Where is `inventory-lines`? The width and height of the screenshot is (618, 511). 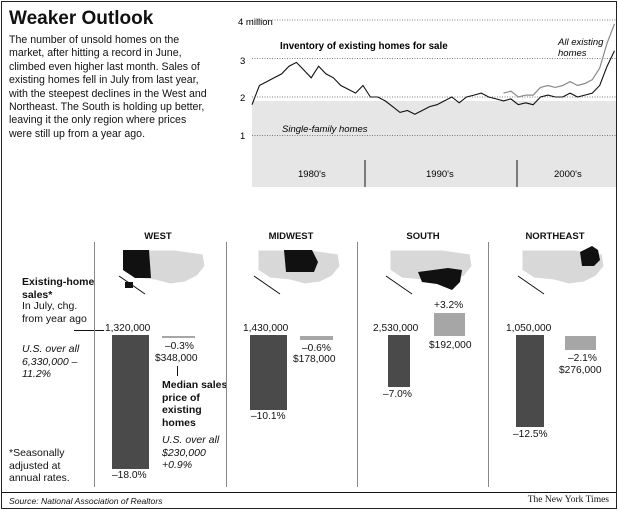 inventory-lines is located at coordinates (433, 69).